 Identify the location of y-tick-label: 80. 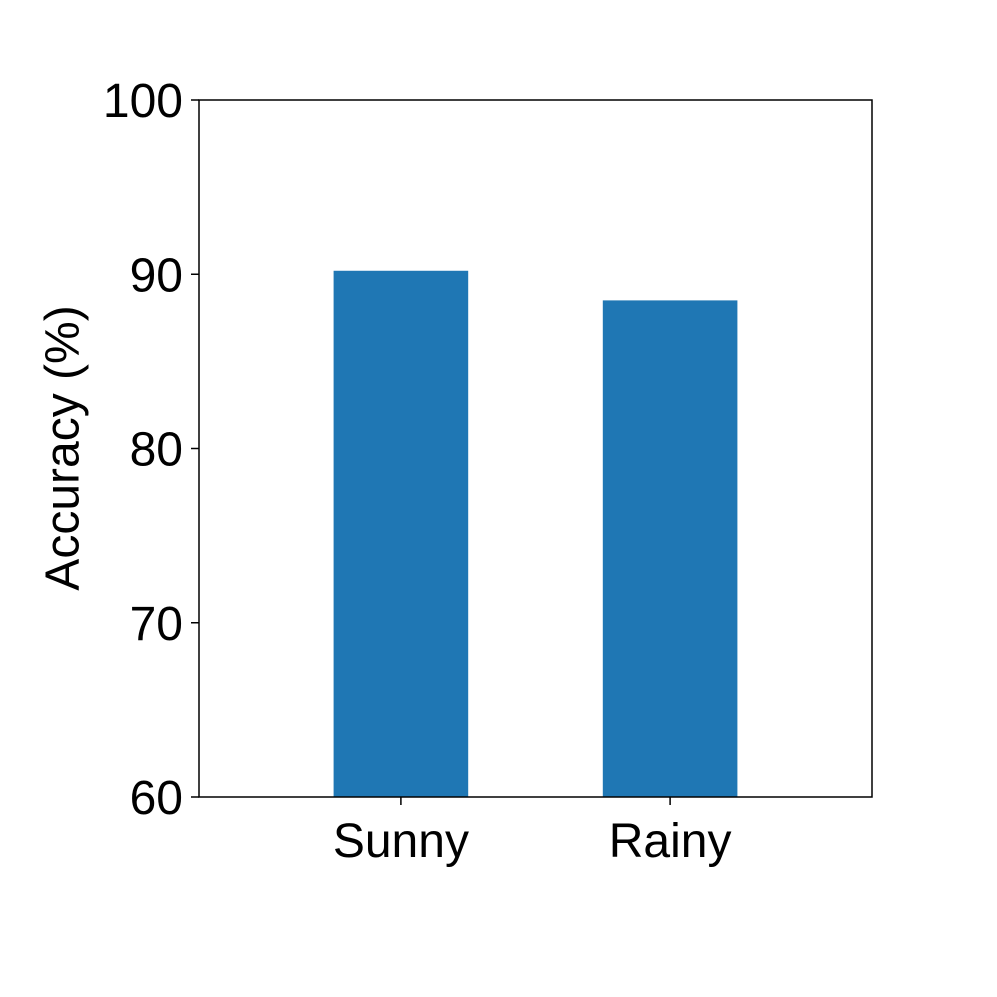
(156, 450).